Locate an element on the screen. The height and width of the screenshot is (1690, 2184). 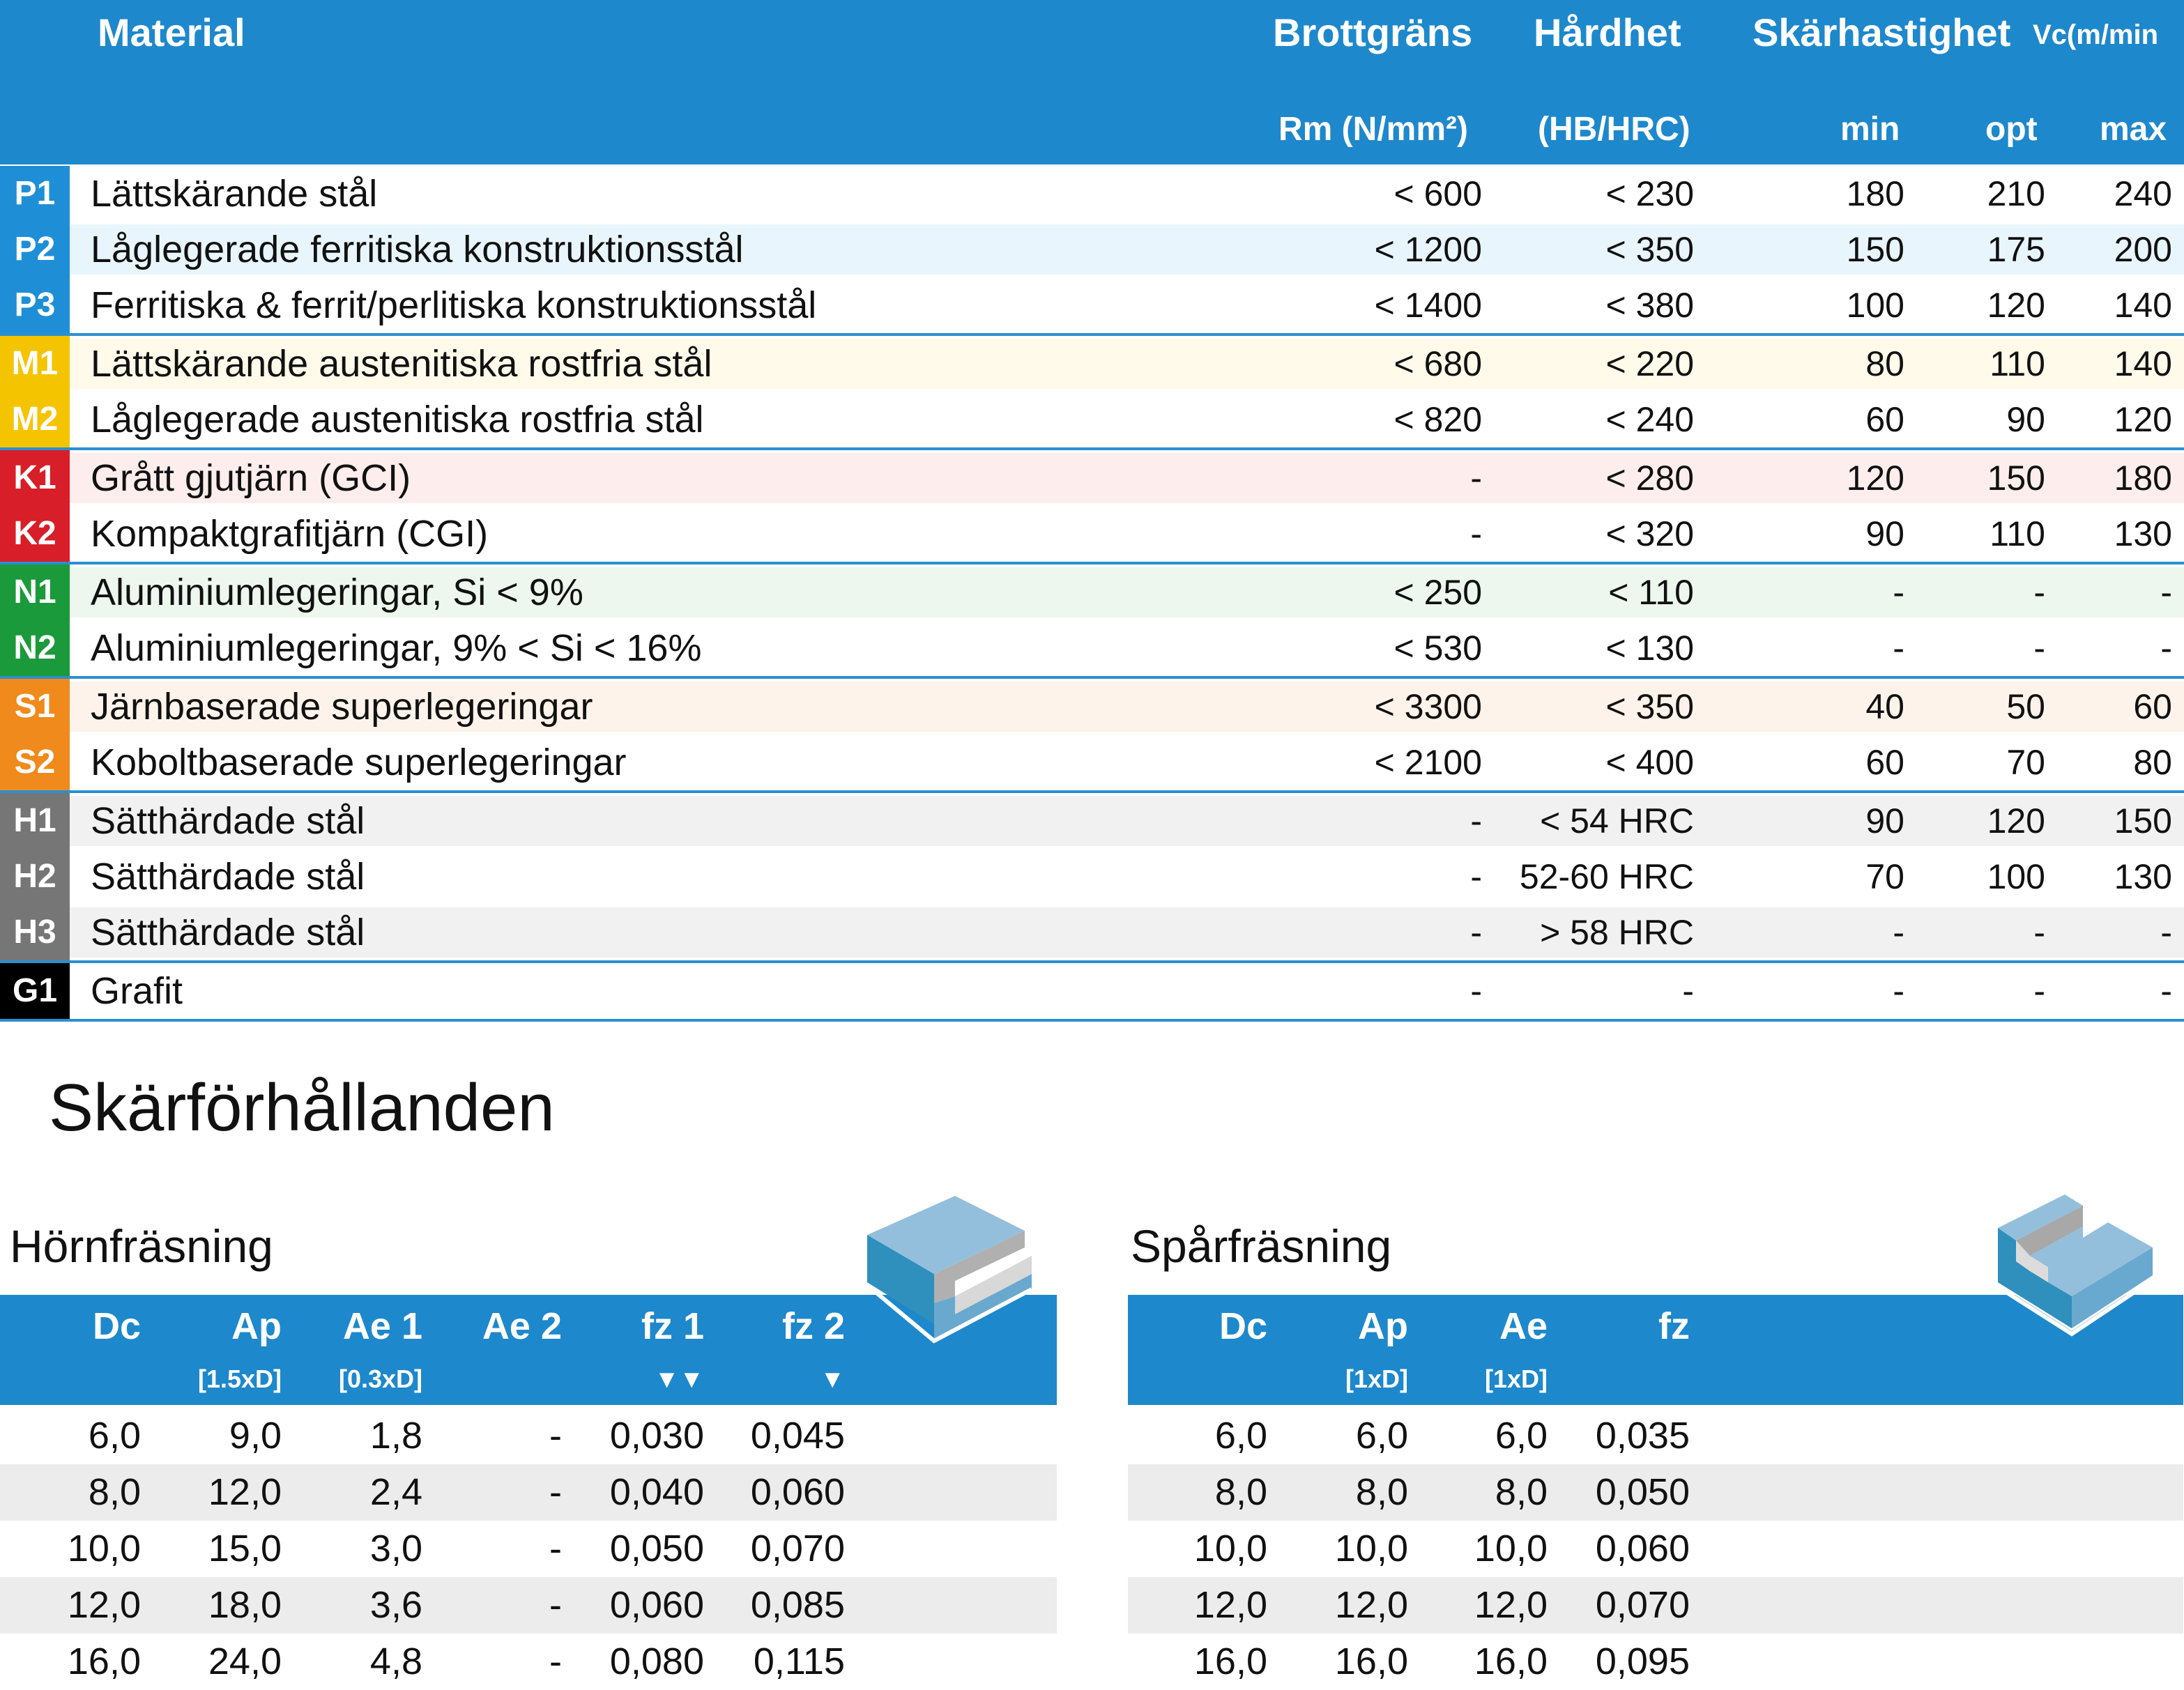
cell-max: 180 is located at coordinates (2143, 478).